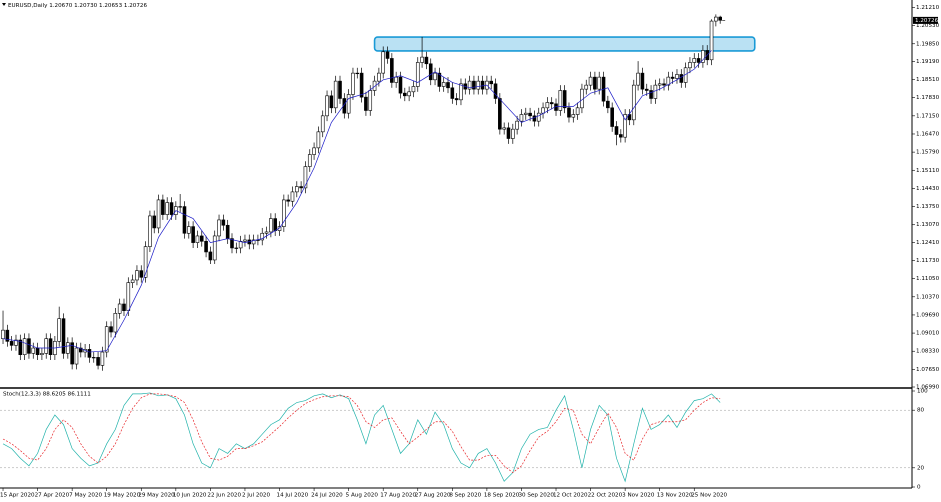 The width and height of the screenshot is (941, 502). I want to click on current-price-label: 1.20726, so click(927, 21).